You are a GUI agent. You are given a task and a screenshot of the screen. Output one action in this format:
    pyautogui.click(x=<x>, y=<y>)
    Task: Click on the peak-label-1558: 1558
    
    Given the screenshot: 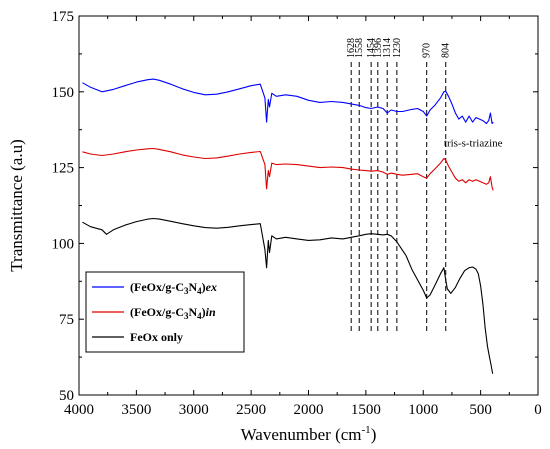 What is the action you would take?
    pyautogui.click(x=359, y=48)
    